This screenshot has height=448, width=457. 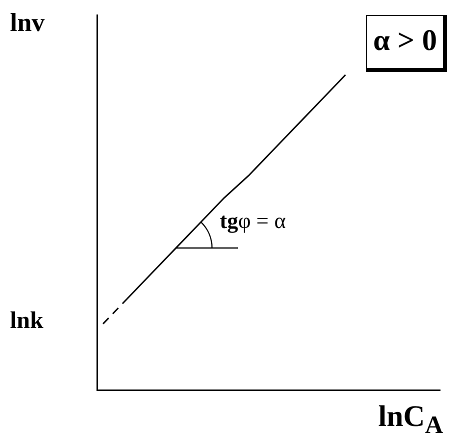 I want to click on y-axis-title: lnv, so click(x=27, y=23).